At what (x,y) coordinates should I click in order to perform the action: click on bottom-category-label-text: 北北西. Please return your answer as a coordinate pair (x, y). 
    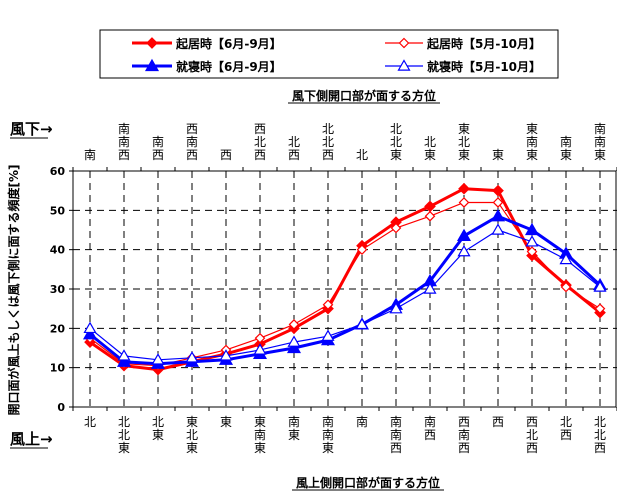
    Looking at the image, I should click on (600, 435).